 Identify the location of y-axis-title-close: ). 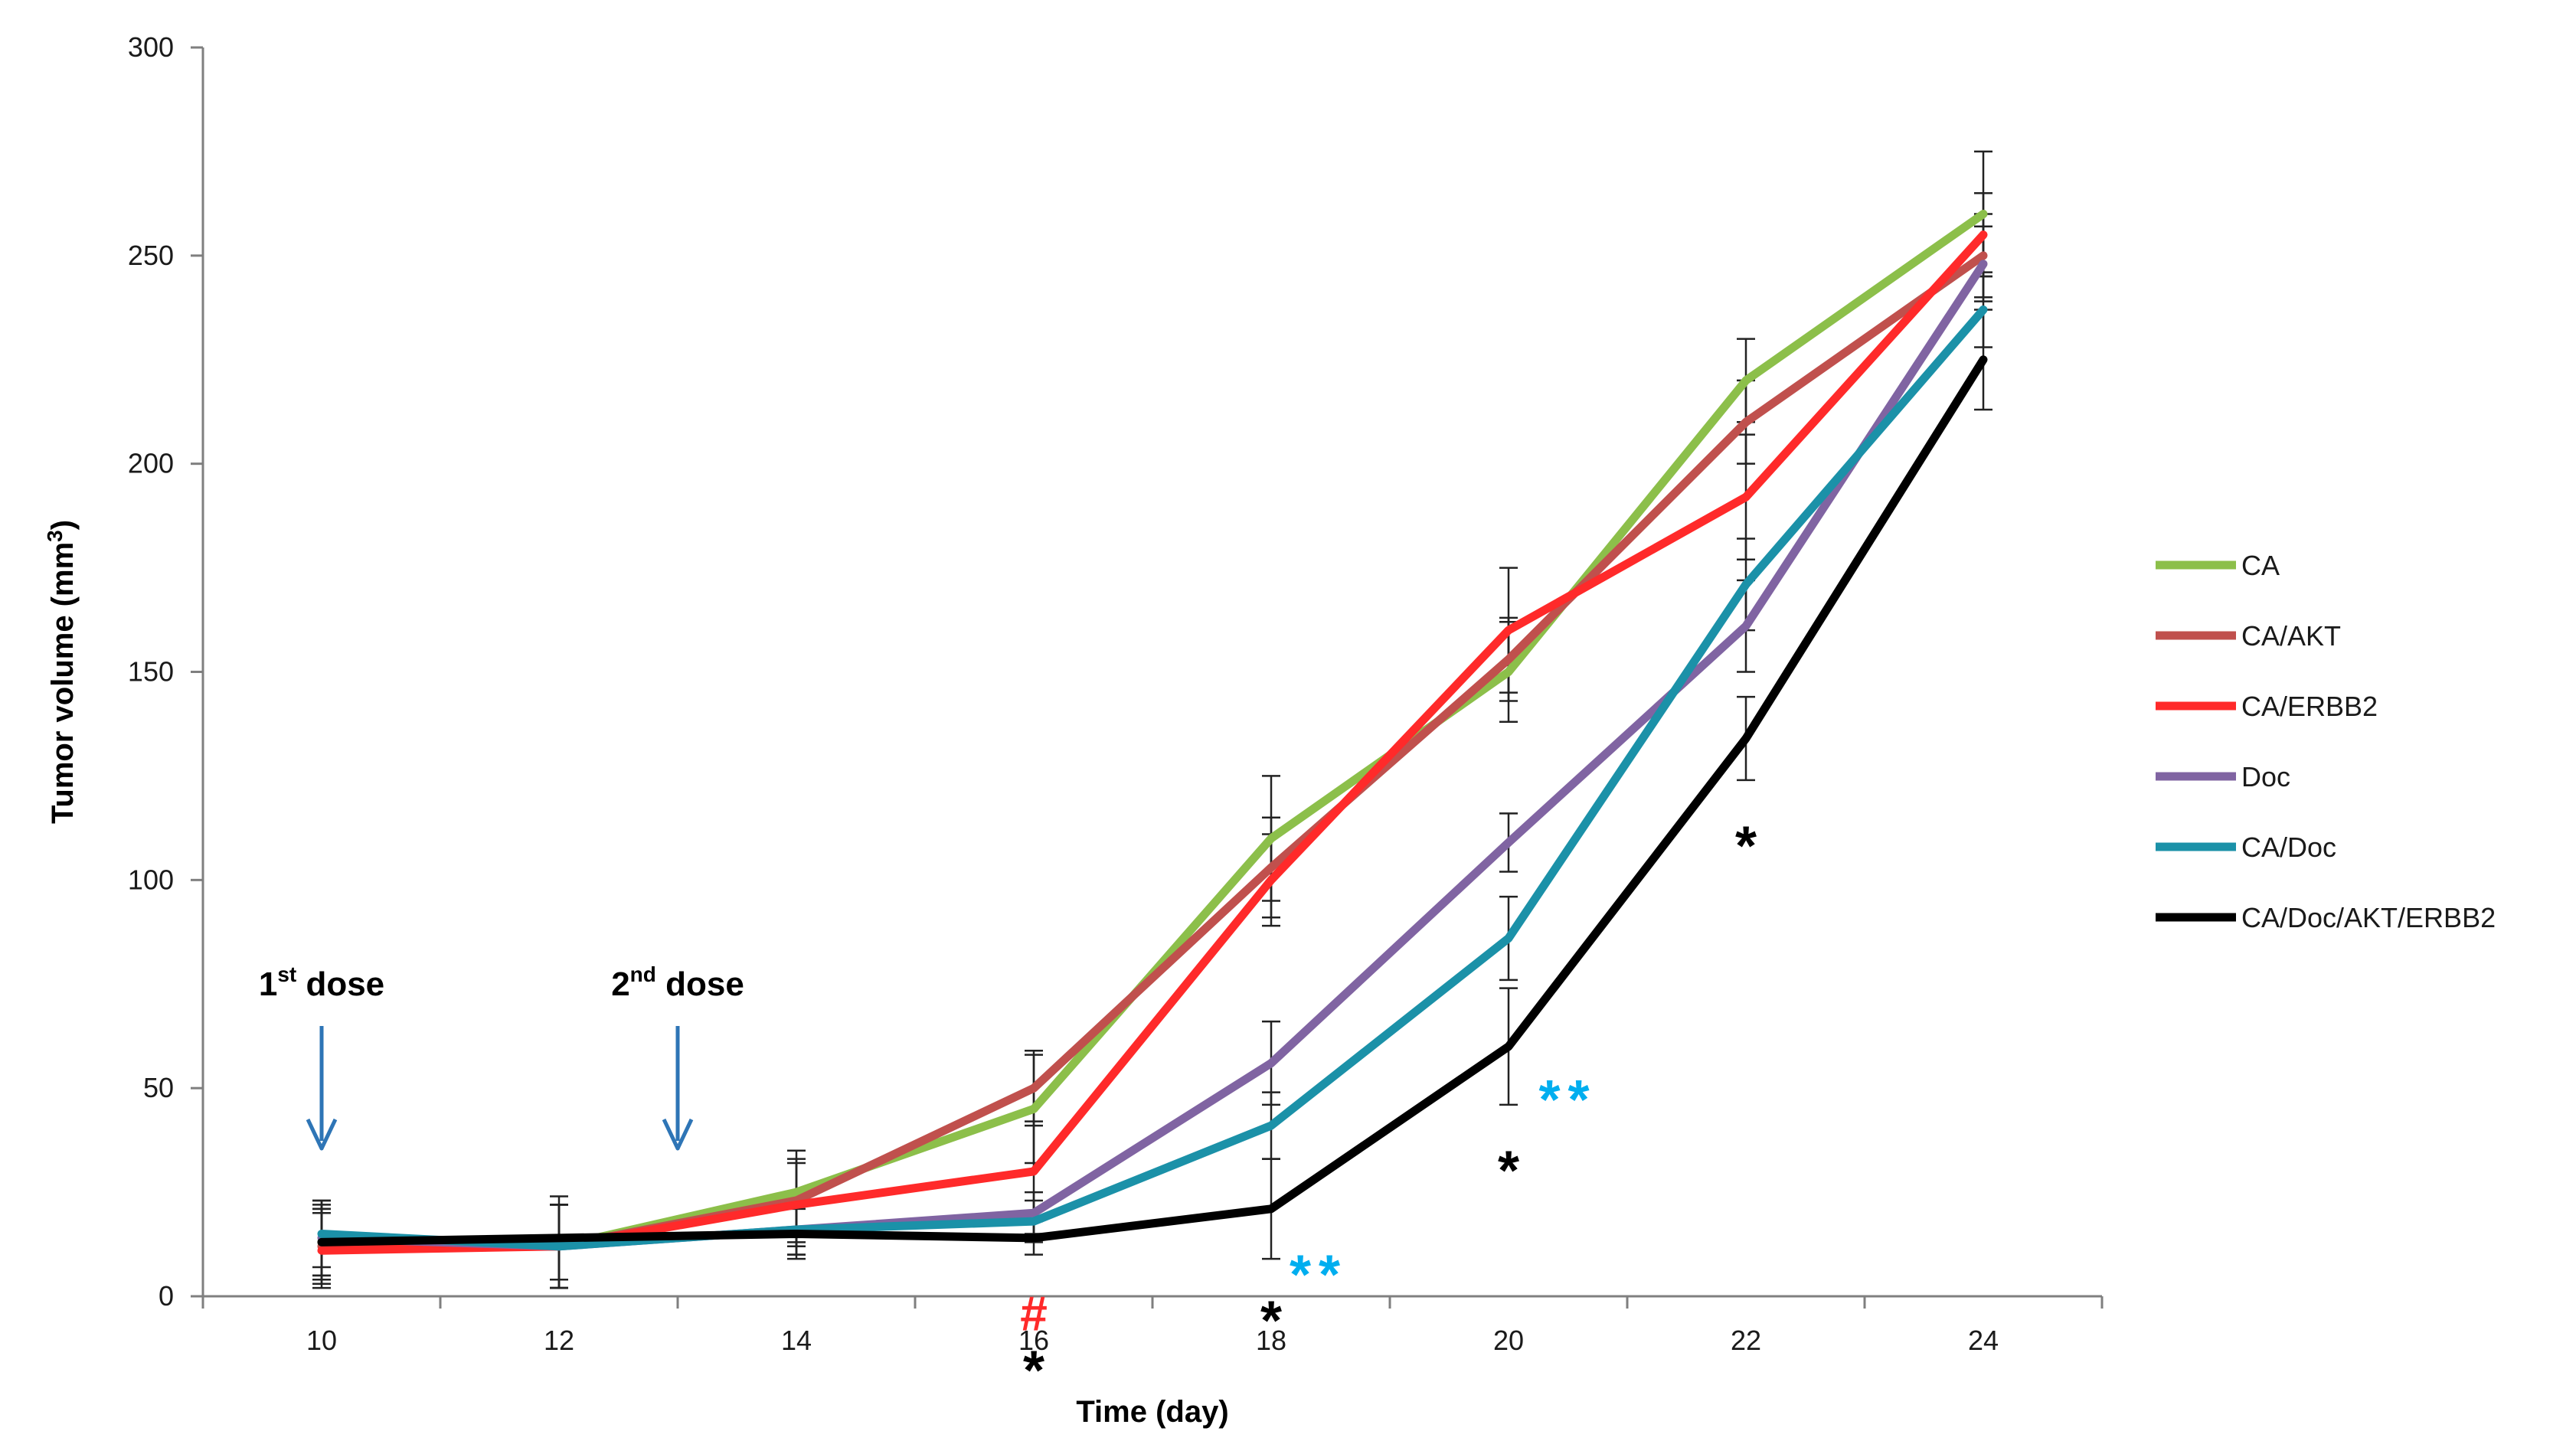
(63, 525).